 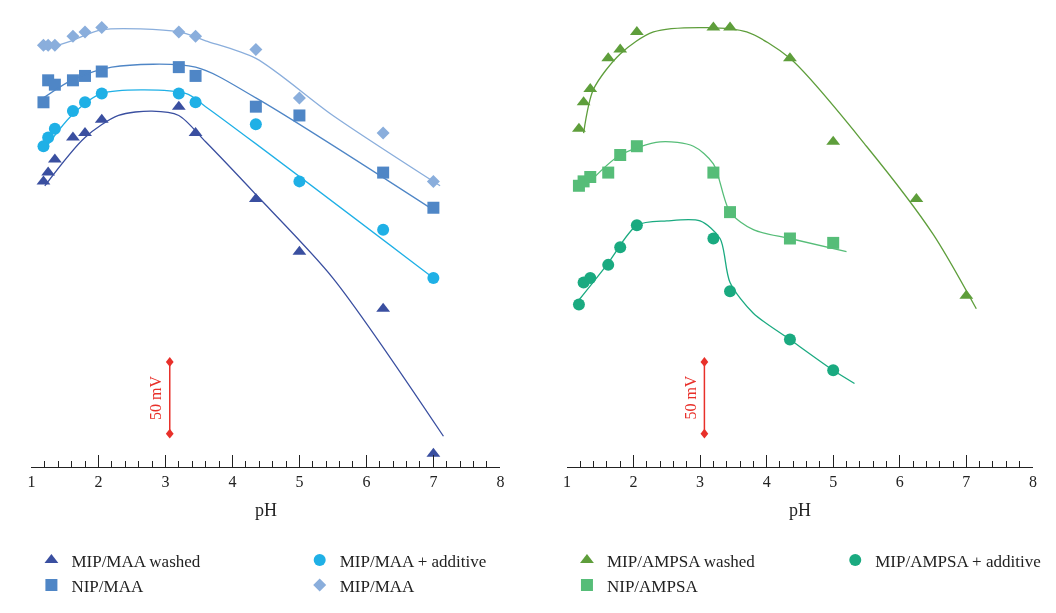 What do you see at coordinates (107, 586) in the screenshot?
I see `legend-label: NIP/MAA` at bounding box center [107, 586].